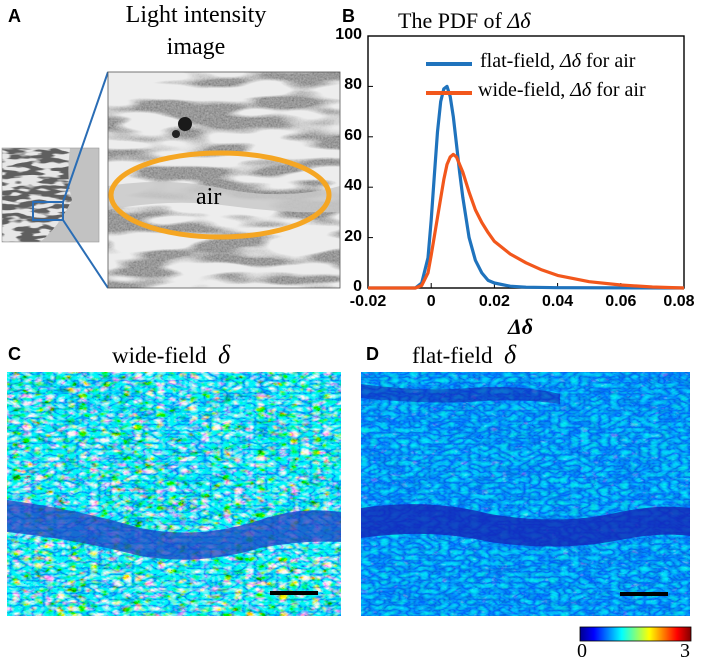  Describe the element at coordinates (357, 286) in the screenshot. I see `y-tick-label: 0` at that location.